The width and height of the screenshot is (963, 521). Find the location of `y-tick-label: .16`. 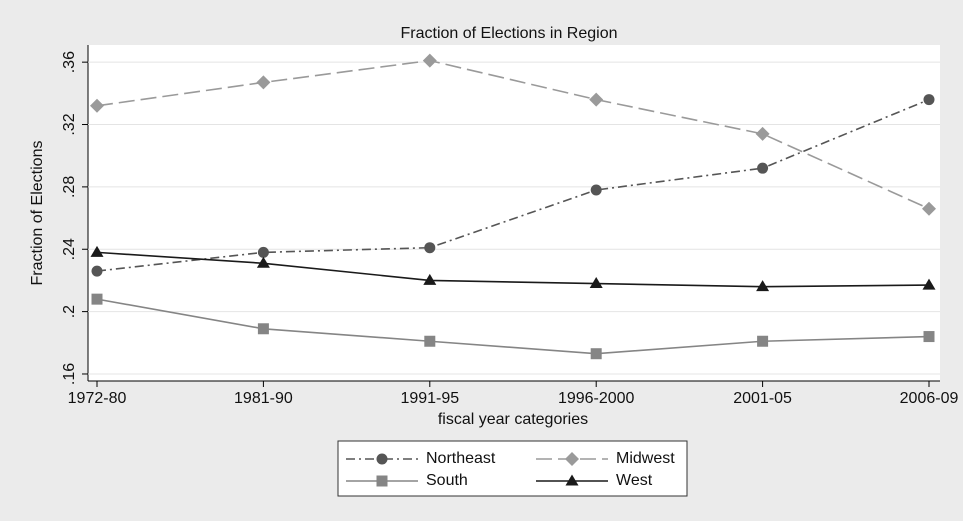

y-tick-label: .16 is located at coordinates (69, 374).